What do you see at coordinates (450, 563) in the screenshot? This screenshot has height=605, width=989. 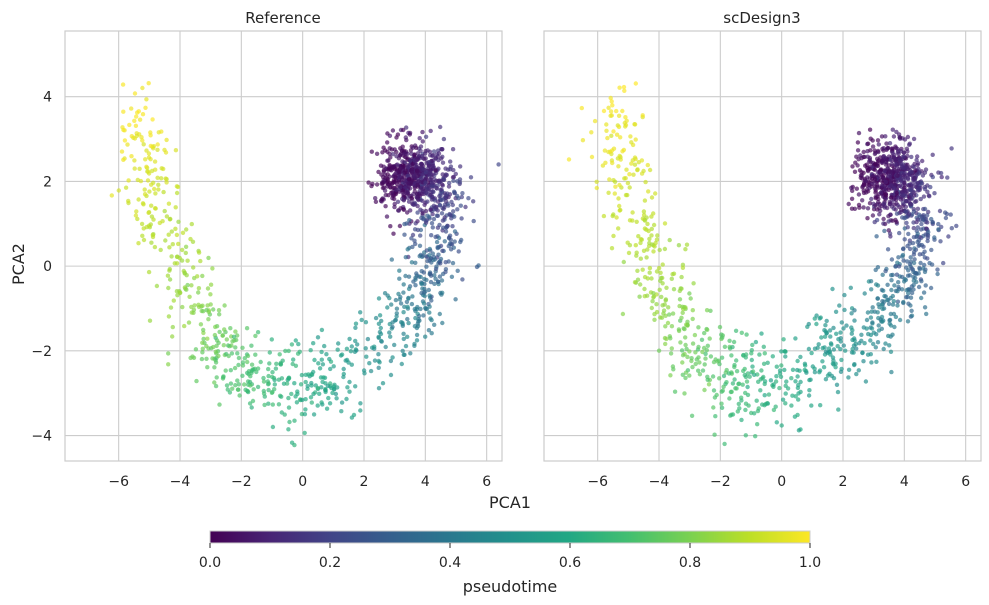 I see `colorbar-tick-label: 0.4` at bounding box center [450, 563].